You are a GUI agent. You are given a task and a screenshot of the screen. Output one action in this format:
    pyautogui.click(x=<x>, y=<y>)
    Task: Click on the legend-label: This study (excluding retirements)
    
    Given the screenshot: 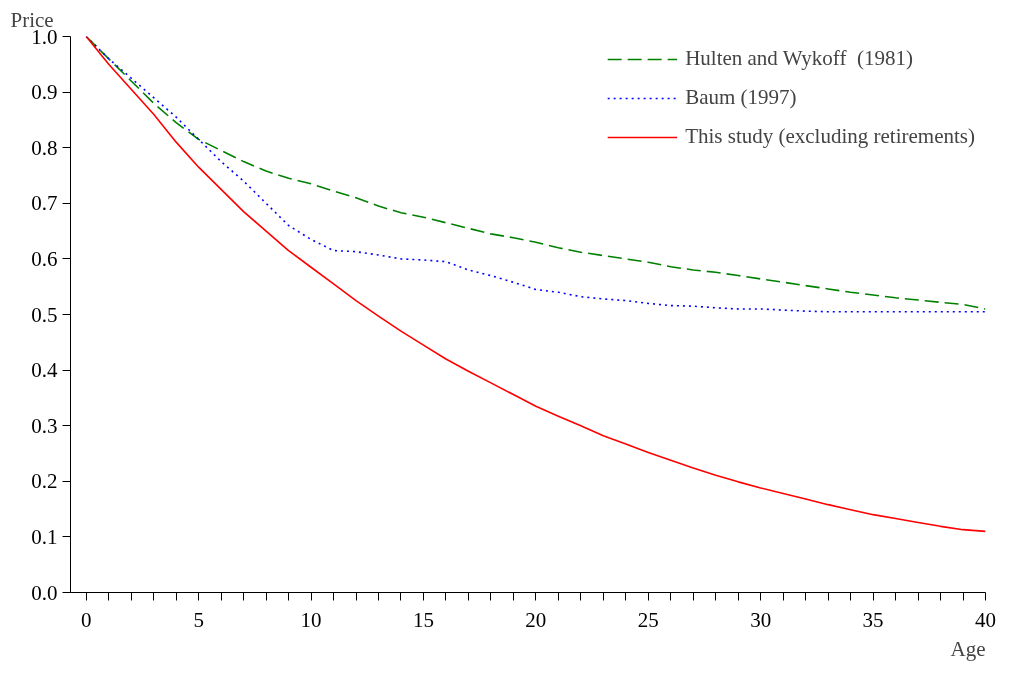 What is the action you would take?
    pyautogui.click(x=830, y=136)
    